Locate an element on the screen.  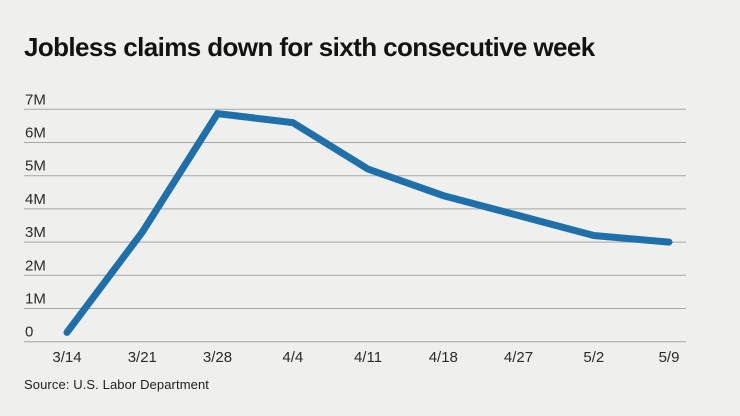
x-tick-label: 3/14 is located at coordinates (66, 357).